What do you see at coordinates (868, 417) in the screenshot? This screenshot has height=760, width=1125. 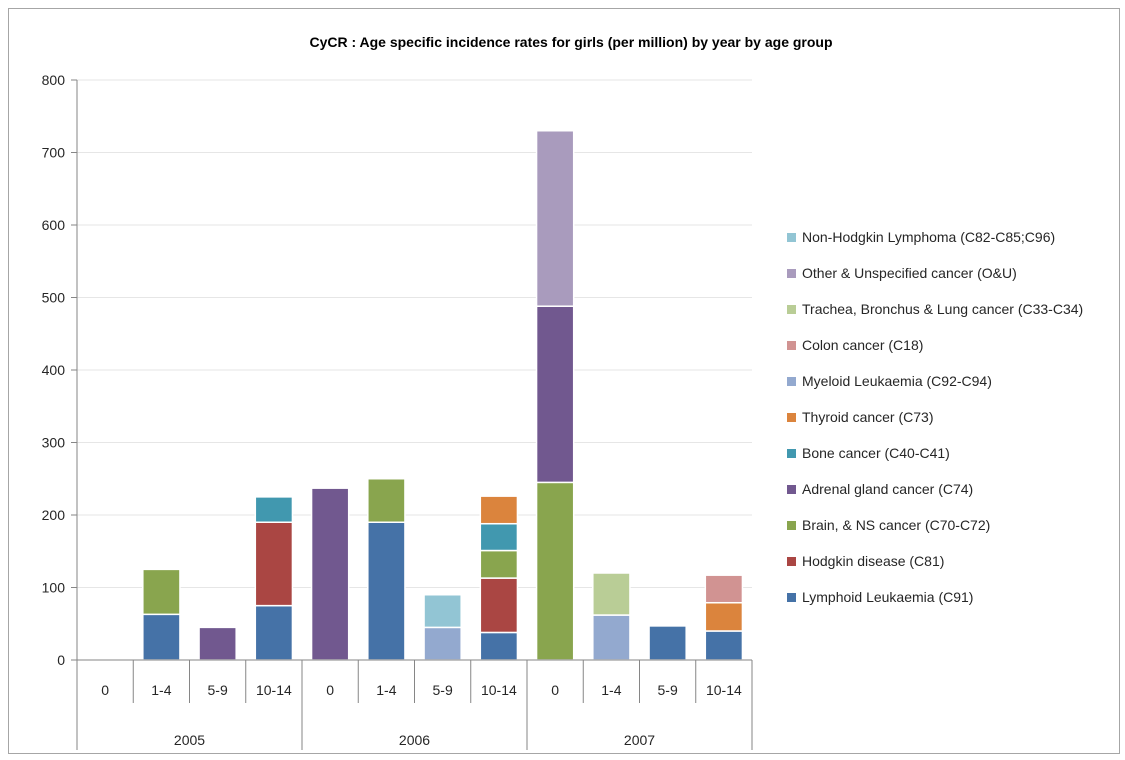 I see `legend-label: Thyroid cancer (C73)` at bounding box center [868, 417].